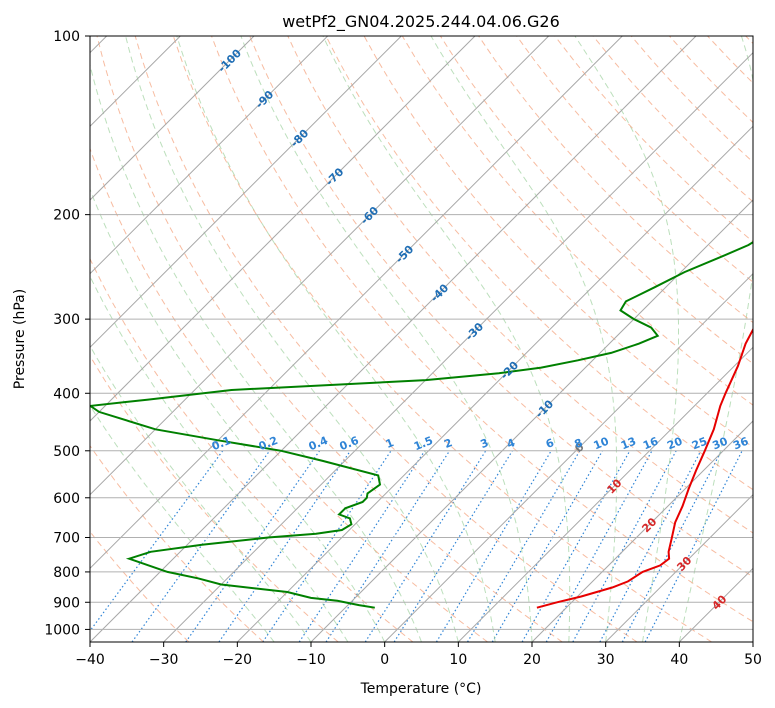 The width and height of the screenshot is (775, 708). Describe the element at coordinates (578, 443) in the screenshot. I see `mixing-ratio-label: 8` at that location.